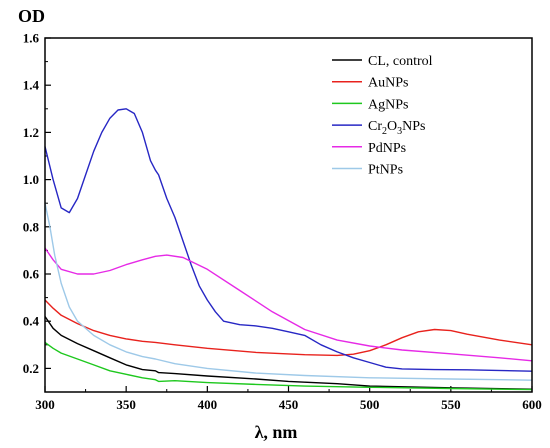 The height and width of the screenshot is (448, 550). What do you see at coordinates (385, 170) in the screenshot?
I see `legend-label: PtNPs` at bounding box center [385, 170].